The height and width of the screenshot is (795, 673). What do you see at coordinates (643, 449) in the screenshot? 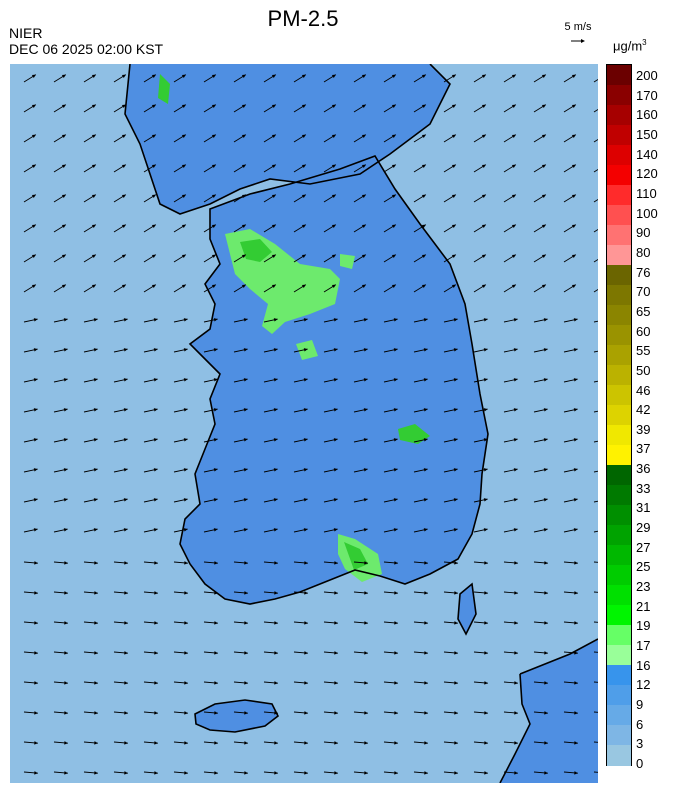
I see `legend-tick-label: 37` at bounding box center [643, 449].